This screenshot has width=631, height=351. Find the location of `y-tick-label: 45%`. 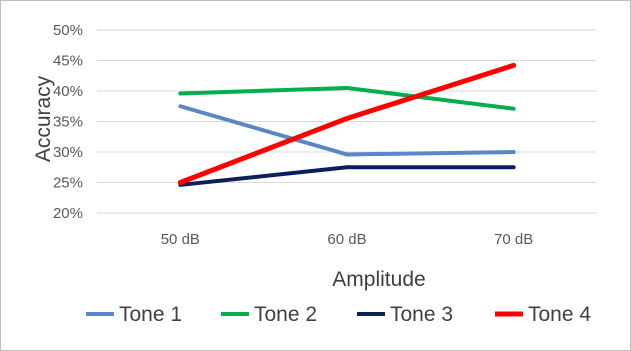

y-tick-label: 45% is located at coordinates (68, 61).